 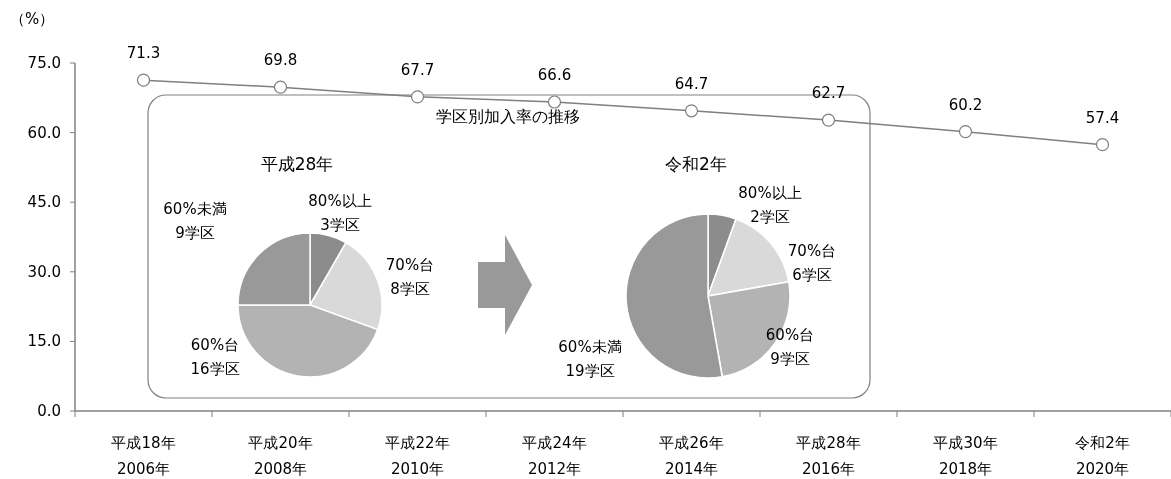 I want to click on y-tick-label: 0.0, so click(x=49, y=411).